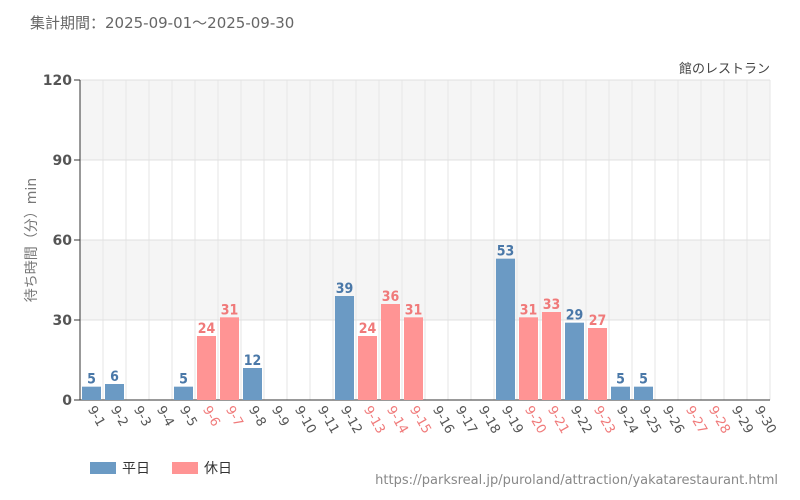  What do you see at coordinates (211, 417) in the screenshot?
I see `x-tick-label: 9-6` at bounding box center [211, 417].